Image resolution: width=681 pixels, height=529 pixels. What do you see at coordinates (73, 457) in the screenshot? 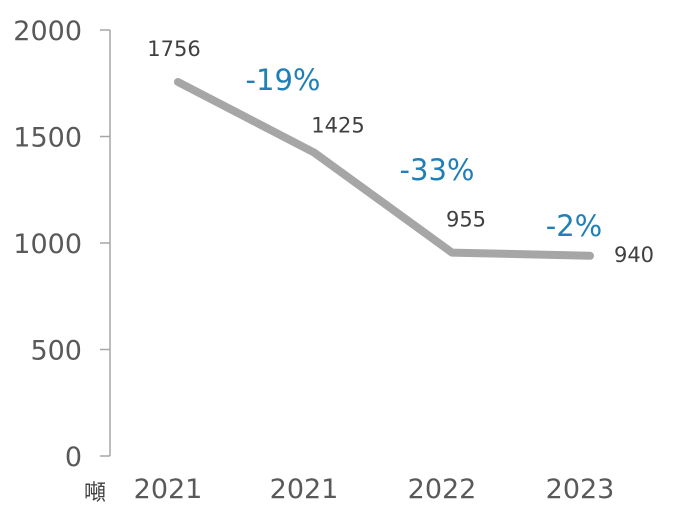
I see `y-tick-label: 0` at bounding box center [73, 457].